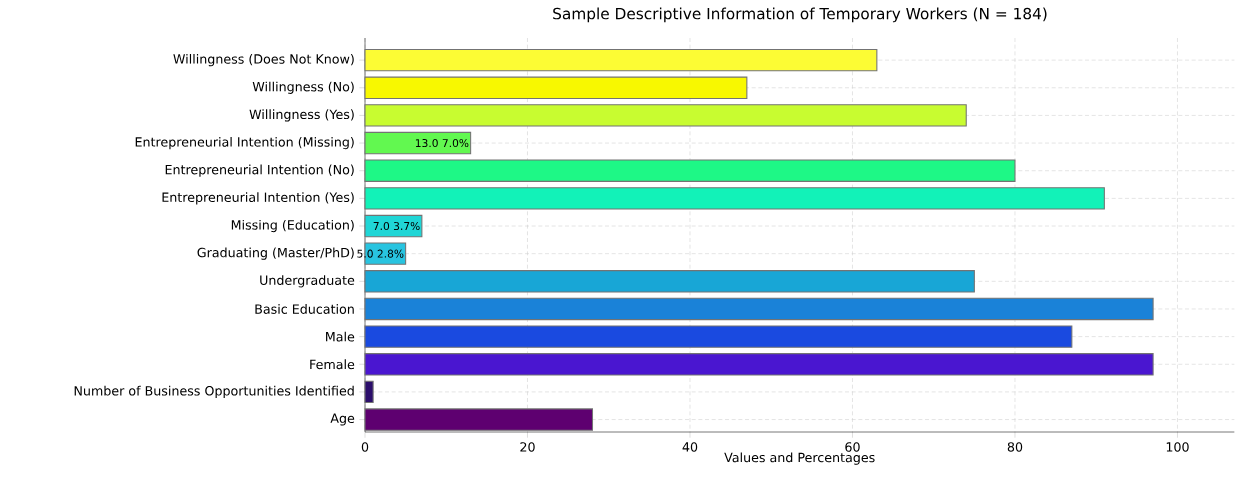 Image resolution: width=1241 pixels, height=479 pixels. I want to click on y-tick-label: Female, so click(332, 364).